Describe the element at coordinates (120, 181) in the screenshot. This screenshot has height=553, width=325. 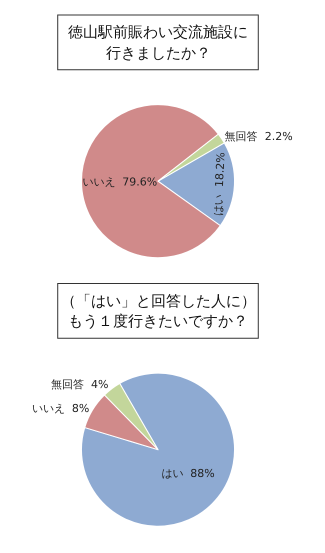
I see `slice-label: いいえ 79.6%` at that location.